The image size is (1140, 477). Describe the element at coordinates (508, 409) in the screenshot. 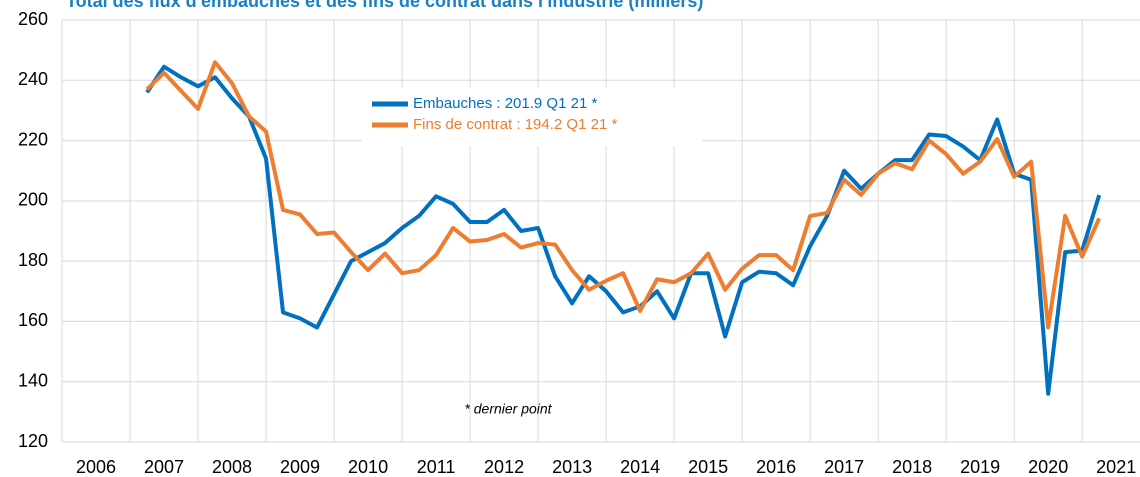

I see `annotation: * dernier point` at that location.